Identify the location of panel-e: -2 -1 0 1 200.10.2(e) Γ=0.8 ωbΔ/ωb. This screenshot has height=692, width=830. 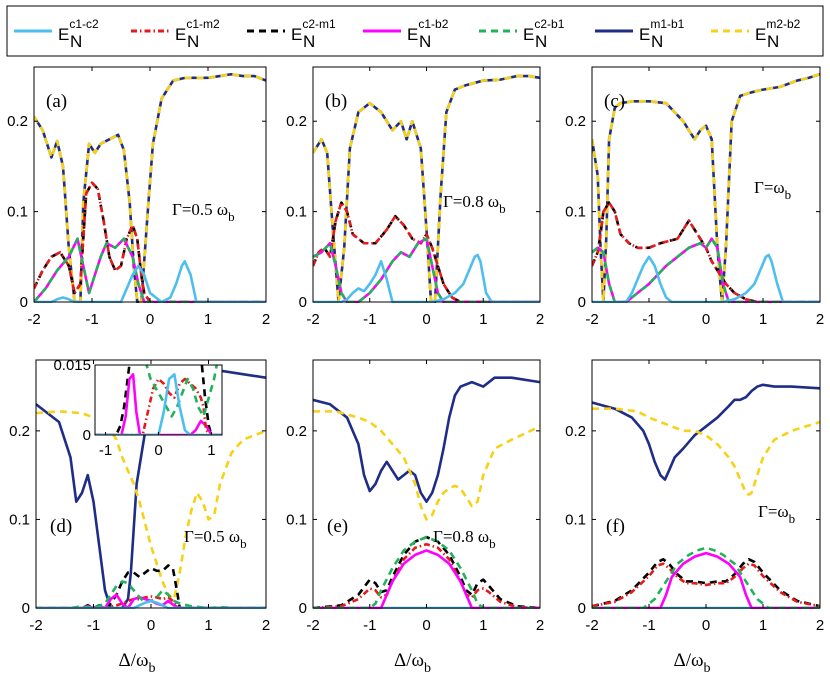
(415, 517).